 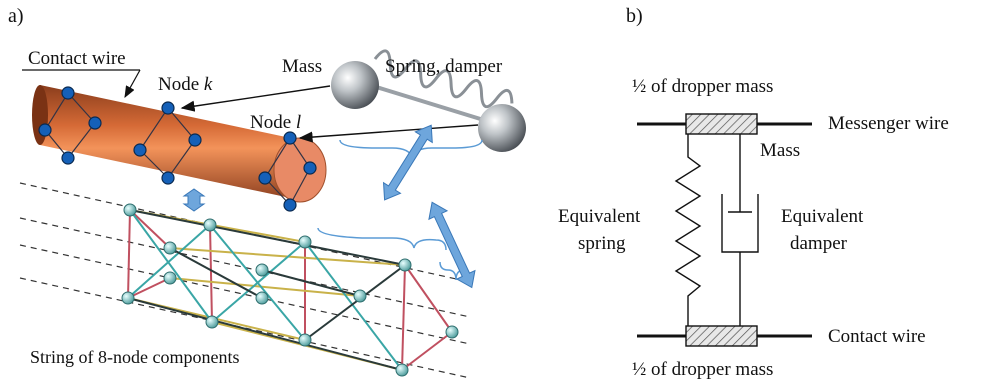 What do you see at coordinates (81, 84) in the screenshot?
I see `contact-wire-leader` at bounding box center [81, 84].